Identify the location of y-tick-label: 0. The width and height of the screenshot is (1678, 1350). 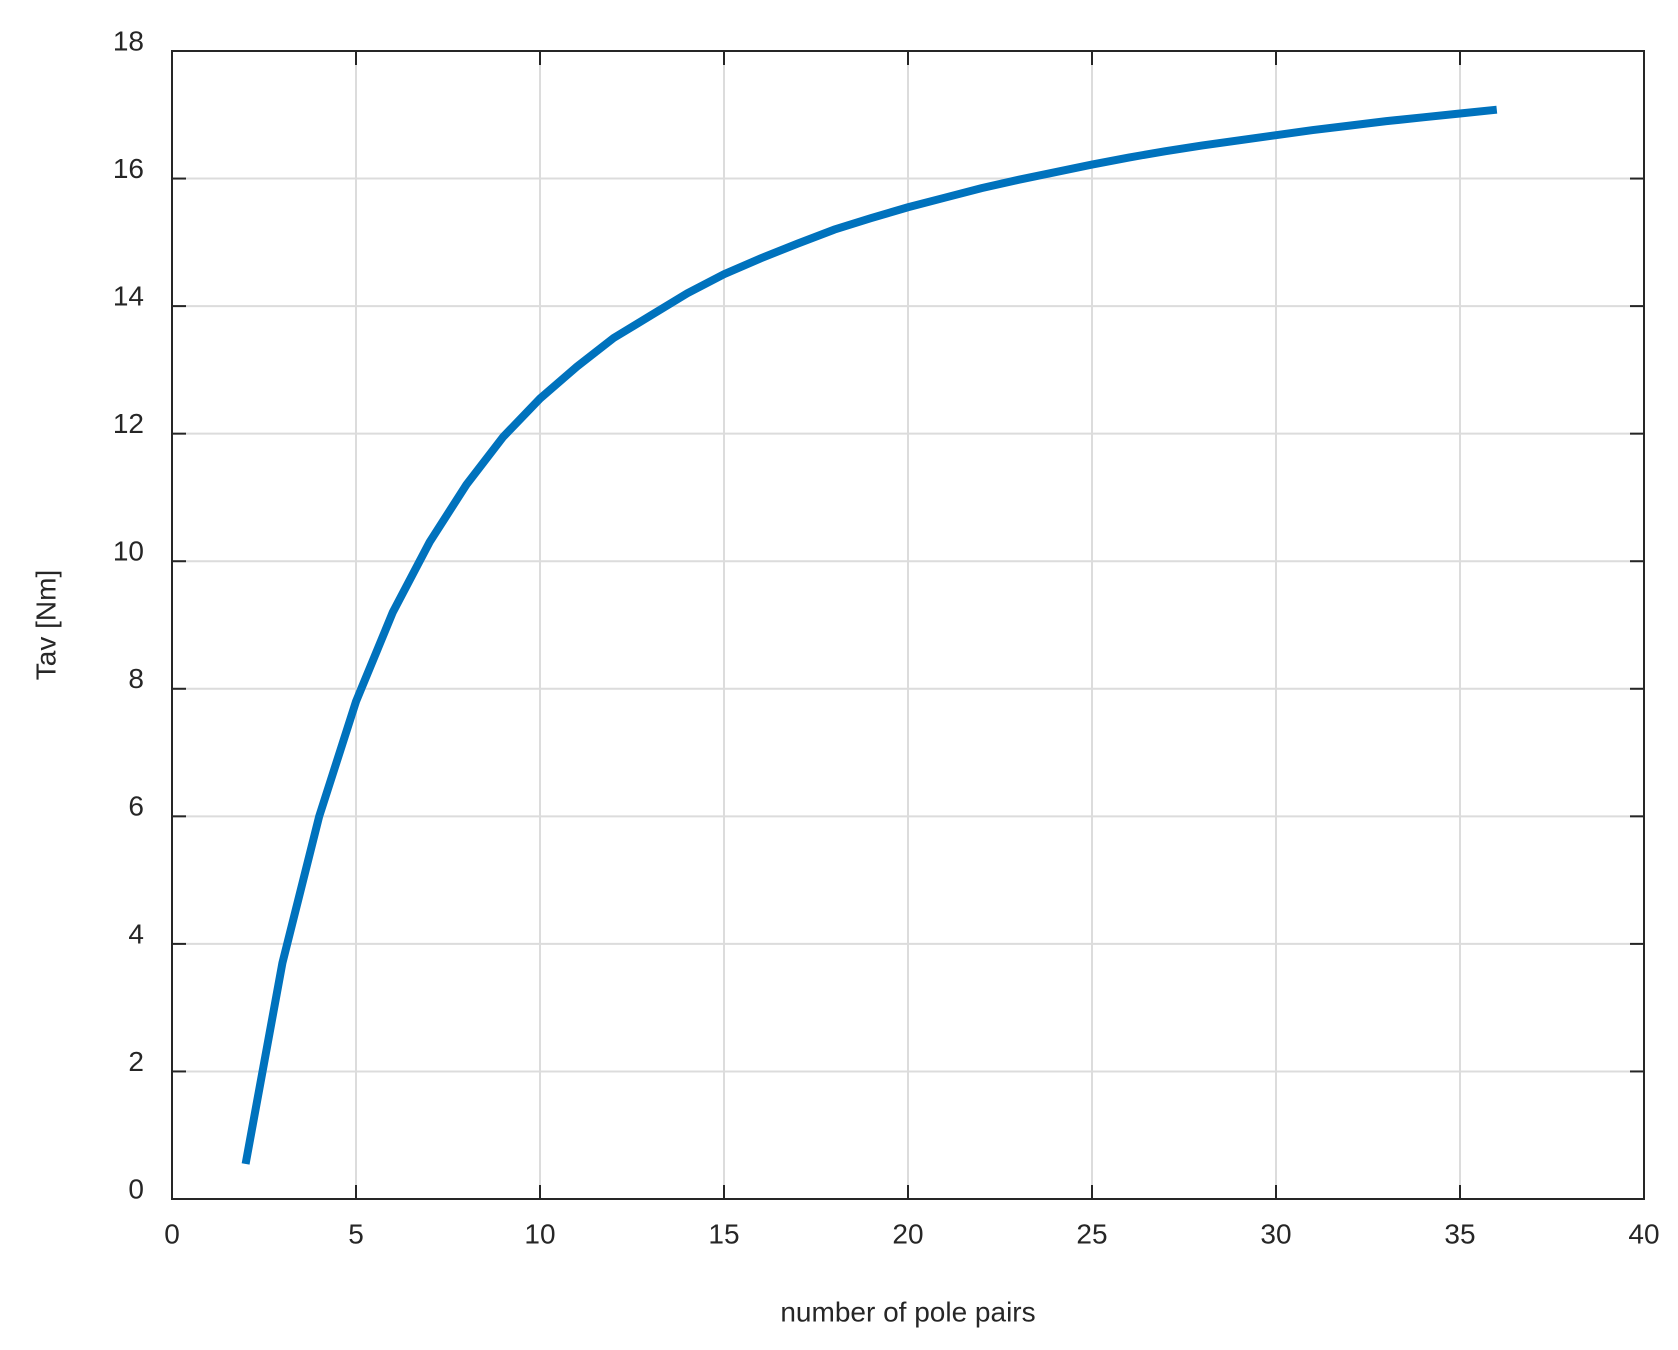
(136, 1188).